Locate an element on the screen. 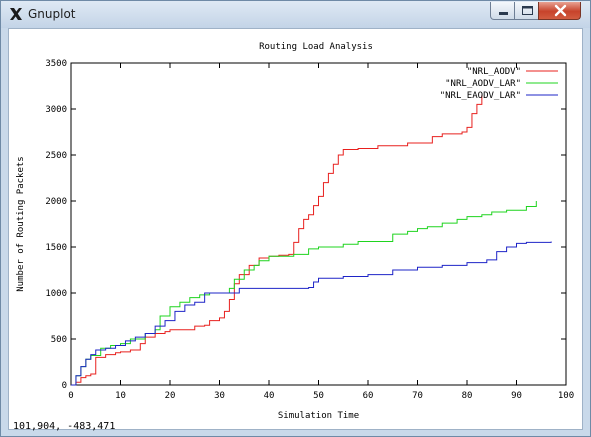 This screenshot has height=437, width=591. y-tick-label: 2000 is located at coordinates (56, 202).